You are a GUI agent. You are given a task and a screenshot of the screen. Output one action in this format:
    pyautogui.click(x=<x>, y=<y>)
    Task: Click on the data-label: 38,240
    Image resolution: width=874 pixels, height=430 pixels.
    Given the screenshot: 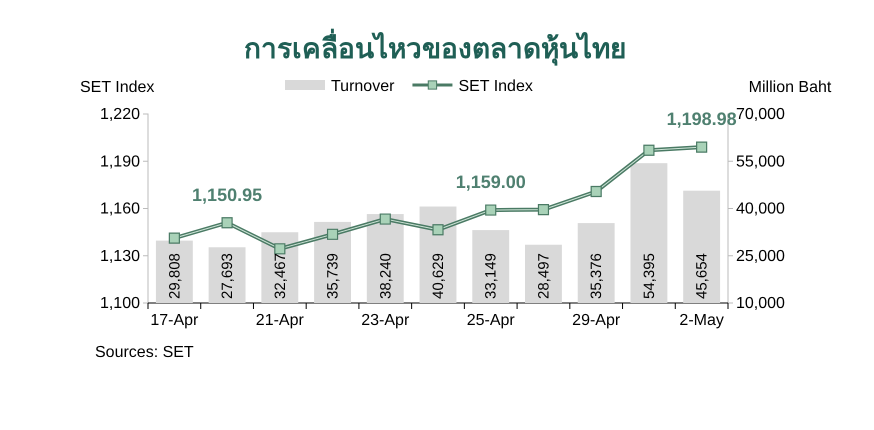 What is the action you would take?
    pyautogui.click(x=385, y=276)
    